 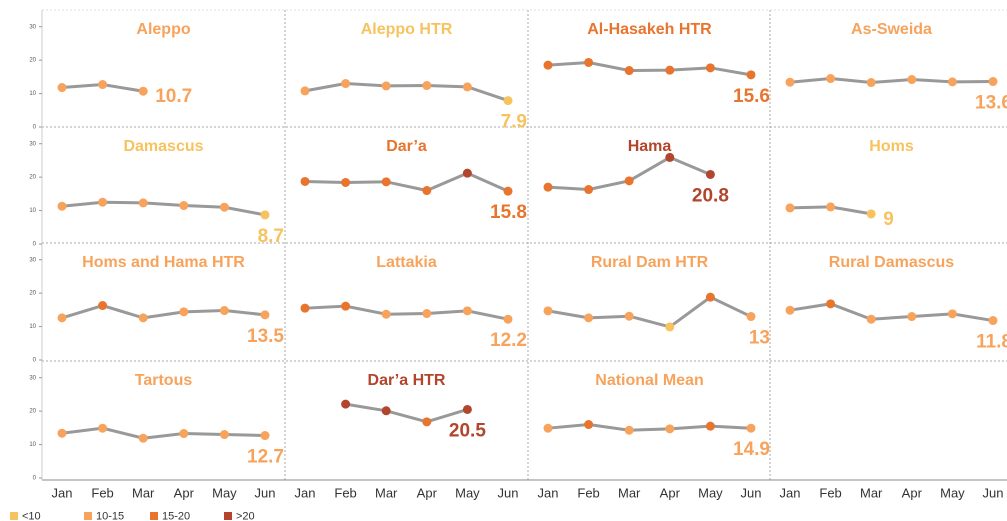 I want to click on value-label: 14.9, so click(x=751, y=449).